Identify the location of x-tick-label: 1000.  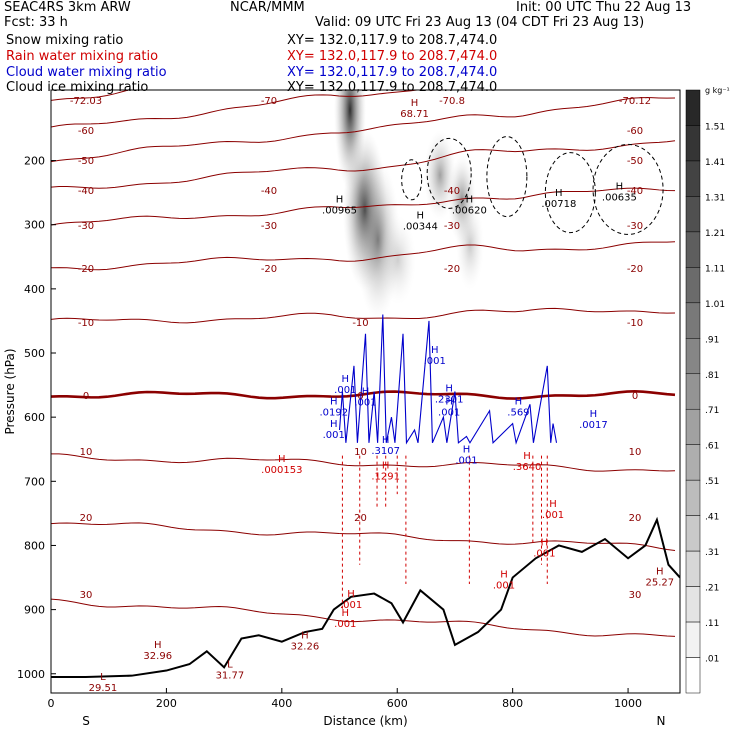
(628, 703).